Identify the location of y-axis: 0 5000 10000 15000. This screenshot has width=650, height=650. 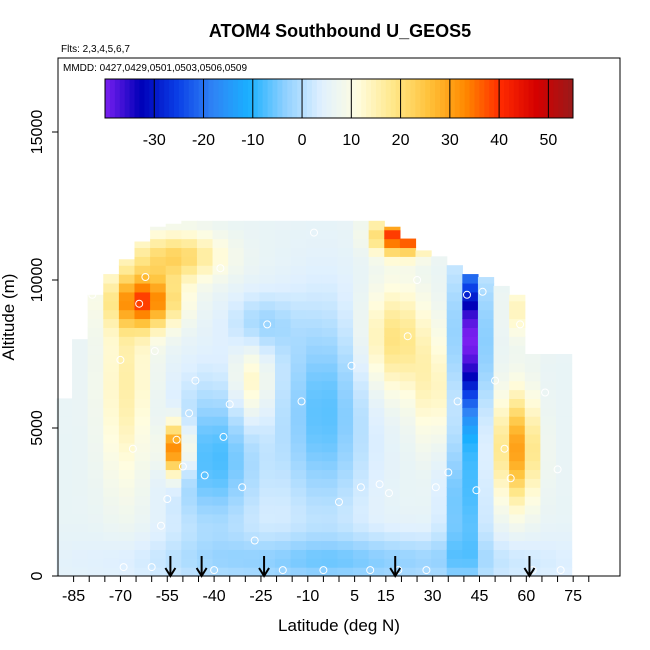
(43, 345).